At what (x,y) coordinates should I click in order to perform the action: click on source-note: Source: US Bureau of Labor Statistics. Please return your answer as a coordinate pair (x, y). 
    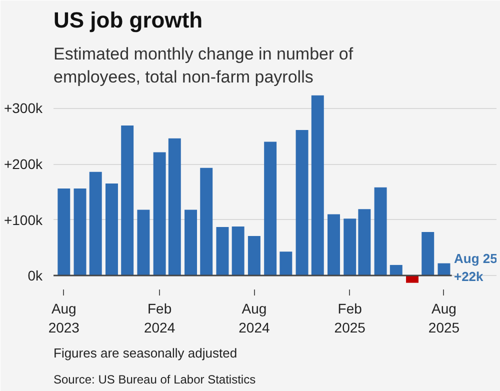
    Looking at the image, I should click on (155, 379).